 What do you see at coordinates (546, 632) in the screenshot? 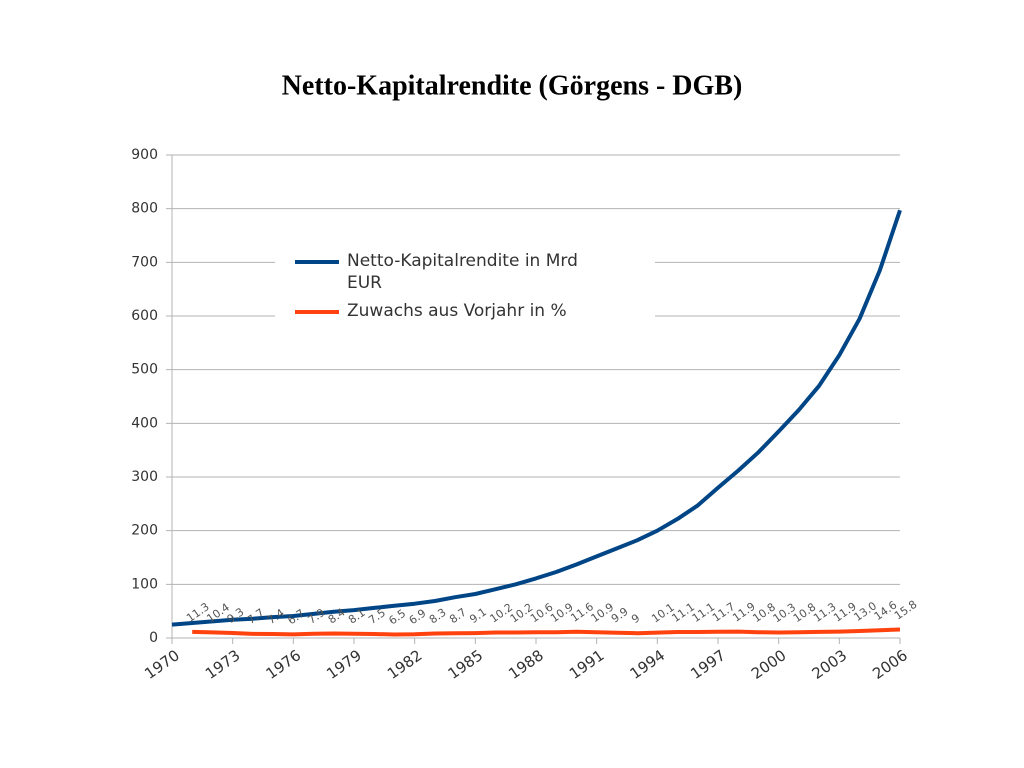
I see `series-line` at bounding box center [546, 632].